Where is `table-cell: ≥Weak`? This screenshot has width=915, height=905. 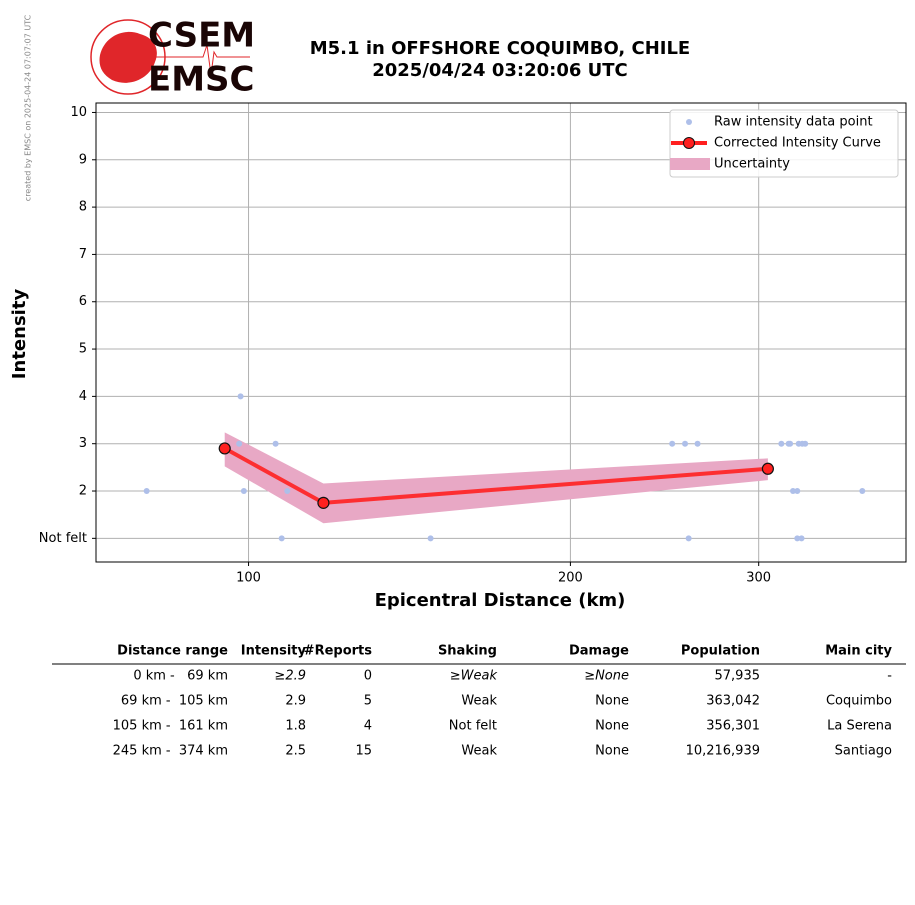 table-cell: ≥Weak is located at coordinates (474, 676).